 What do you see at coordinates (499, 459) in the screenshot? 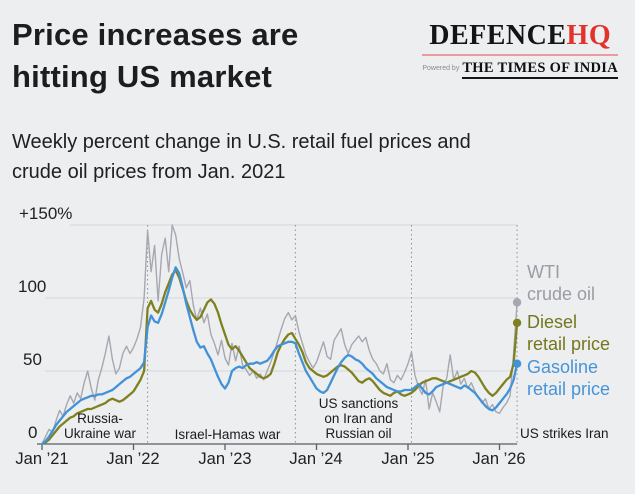
I see `x-axis-label-jan26: Jan ’26` at bounding box center [499, 459].